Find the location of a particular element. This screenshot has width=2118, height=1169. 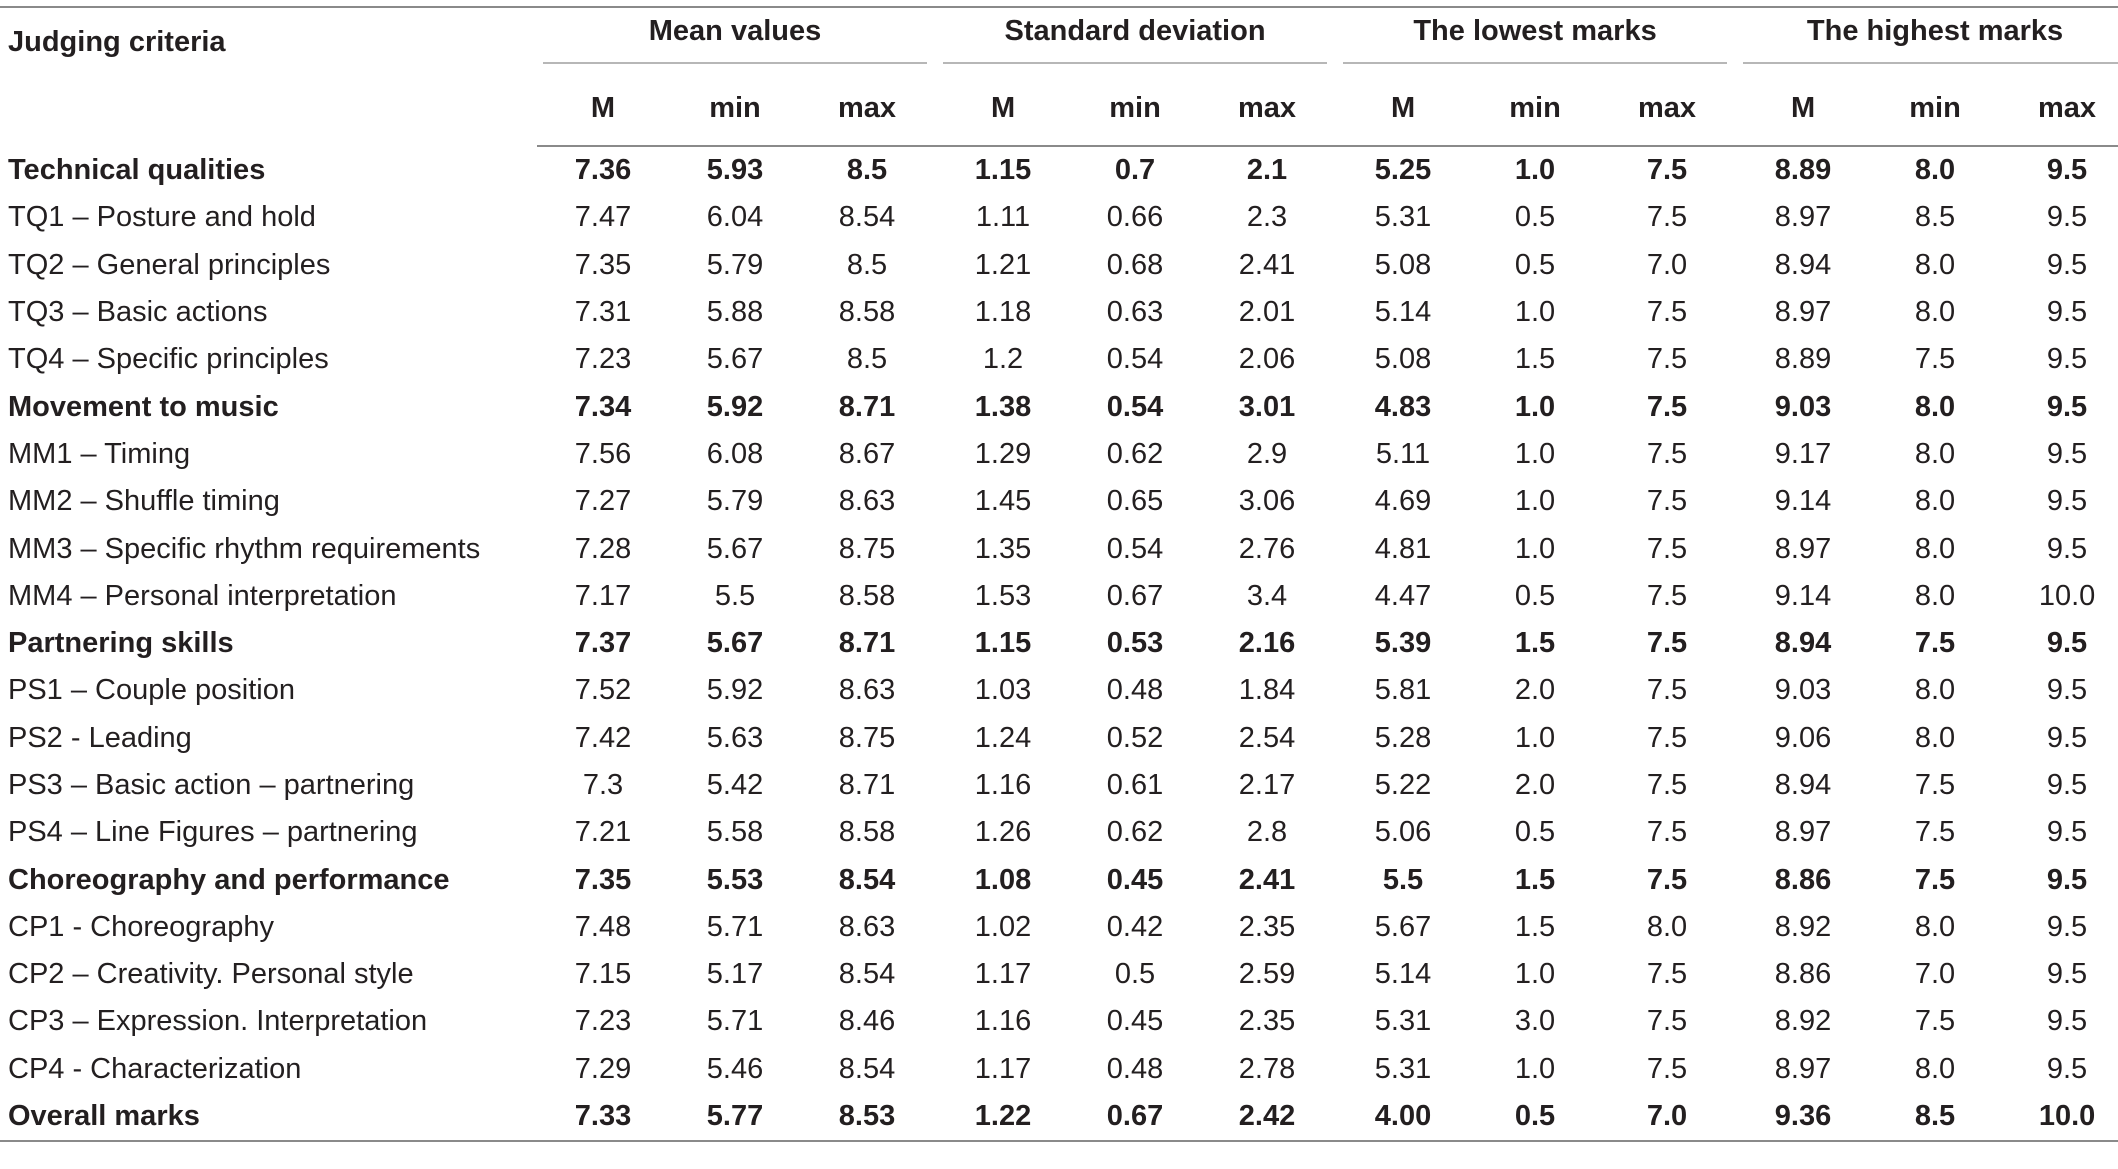

value-cell: 5.39 is located at coordinates (1403, 643).